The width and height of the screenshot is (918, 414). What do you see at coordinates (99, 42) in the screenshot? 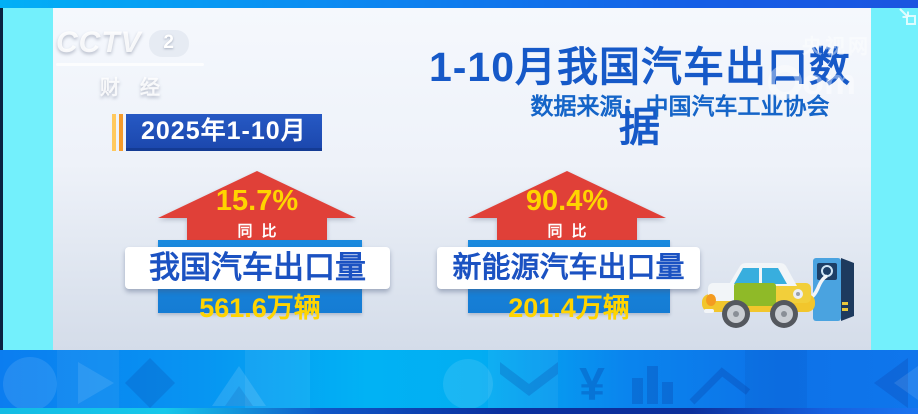
I see `channel-logo-text: CCTV` at bounding box center [99, 42].